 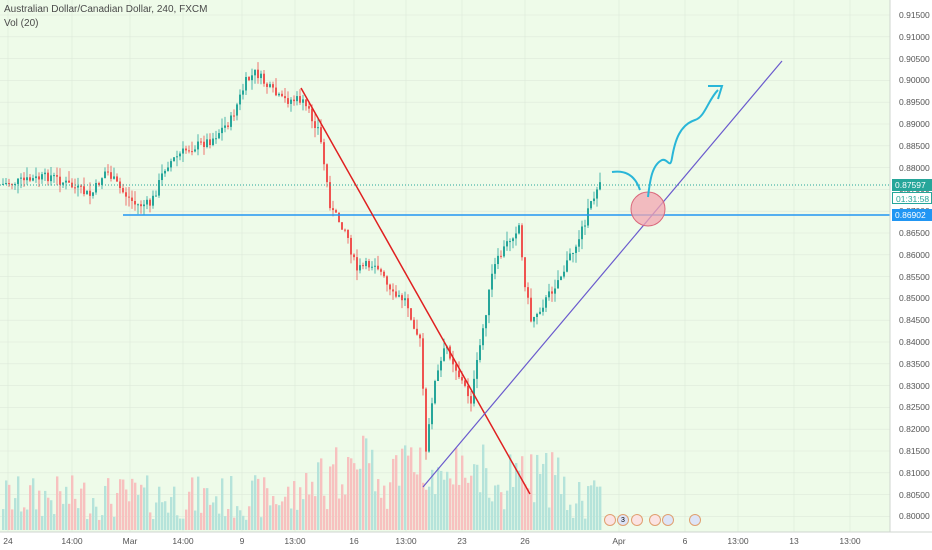 What do you see at coordinates (525, 541) in the screenshot?
I see `time-tick-label: 26` at bounding box center [525, 541].